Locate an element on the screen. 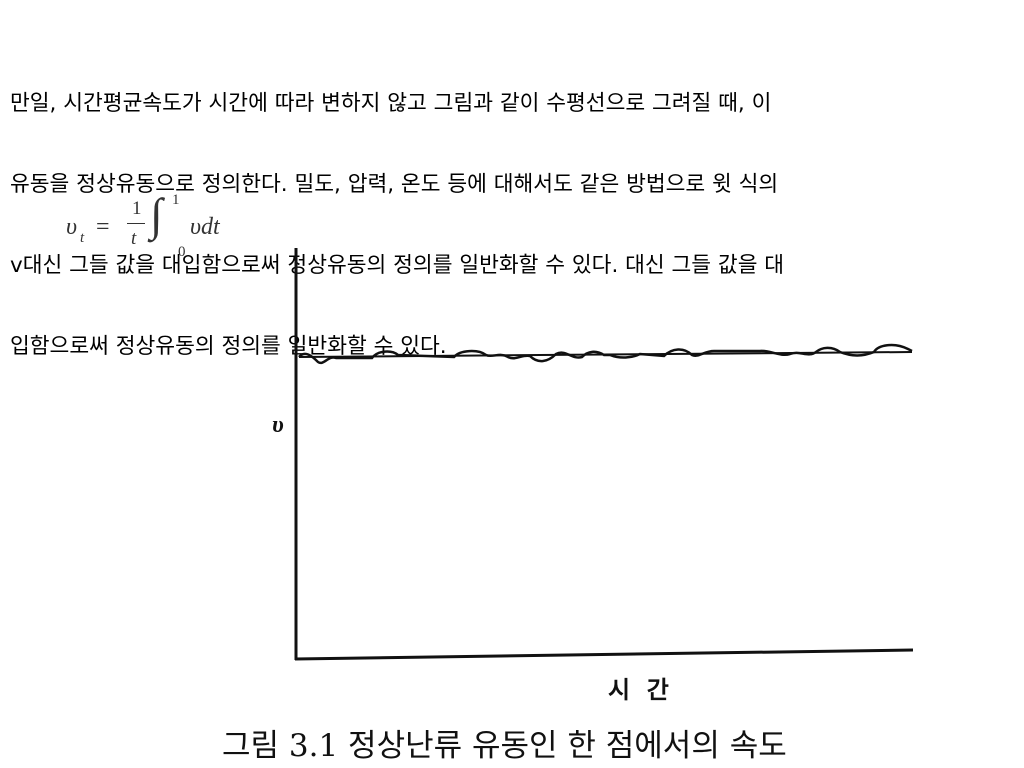 This screenshot has width=1024, height=768. formula-integral: ∫ is located at coordinates (156, 214).